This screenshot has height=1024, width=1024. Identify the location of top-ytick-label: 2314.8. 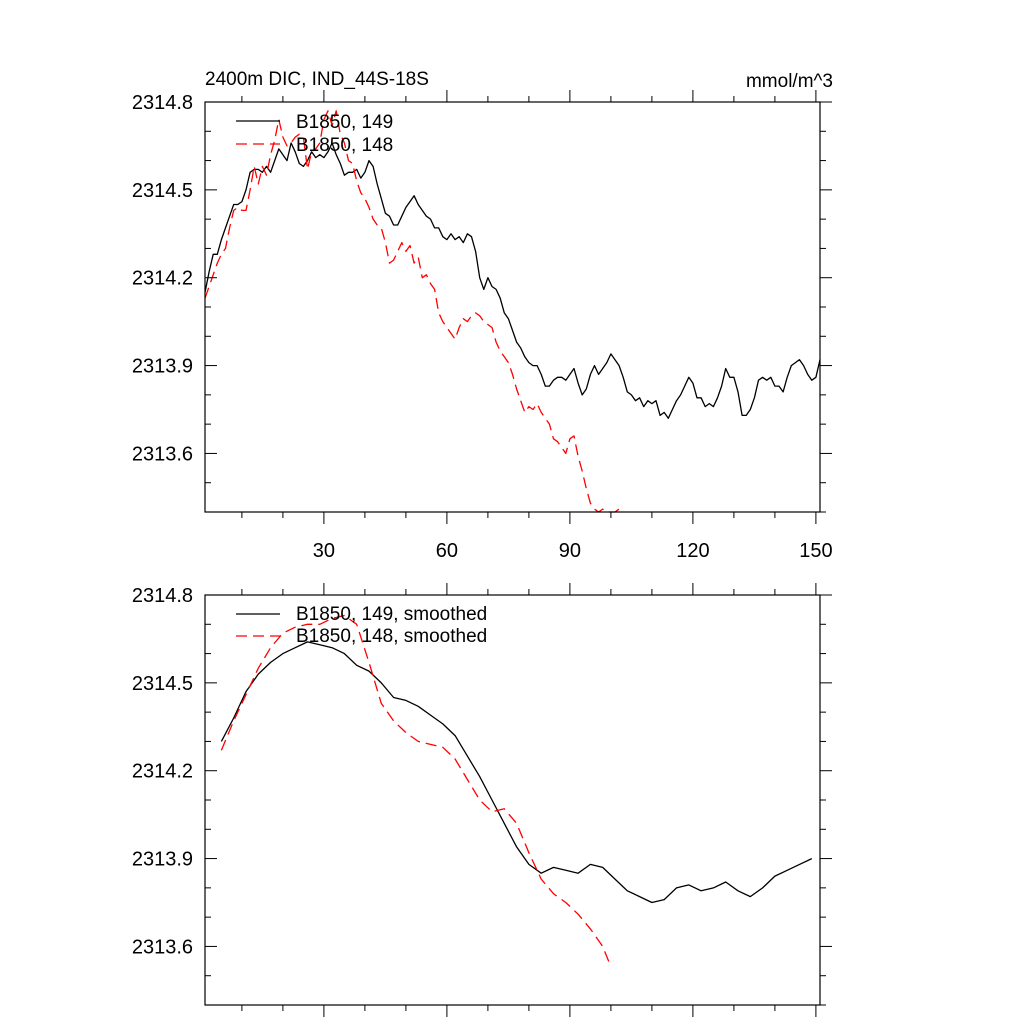
(162, 103).